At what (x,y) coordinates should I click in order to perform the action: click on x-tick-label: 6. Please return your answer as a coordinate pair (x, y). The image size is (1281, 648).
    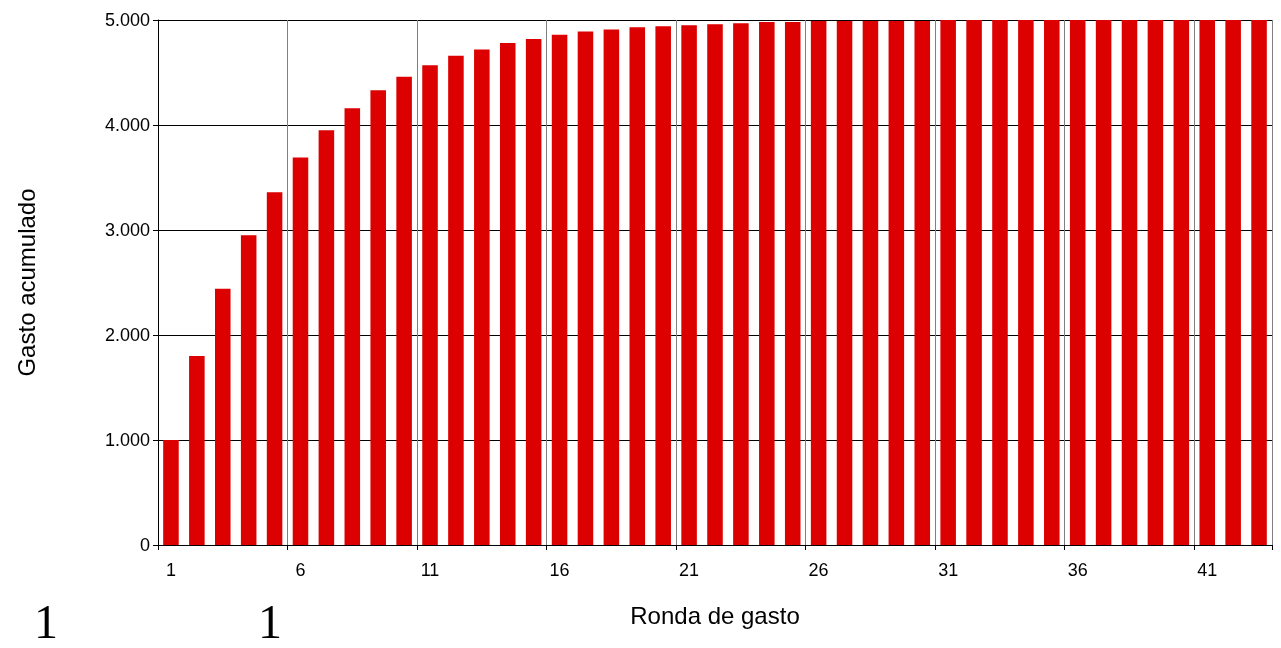
    Looking at the image, I should click on (300, 570).